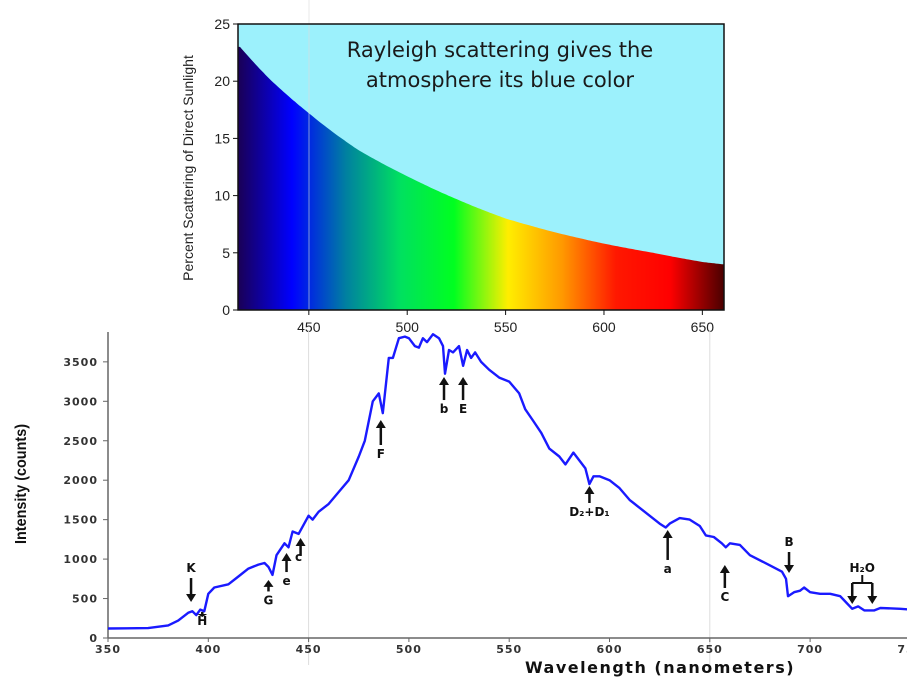  Describe the element at coordinates (21, 484) in the screenshot. I see `y-axis-label: Intensity (counts)` at that location.